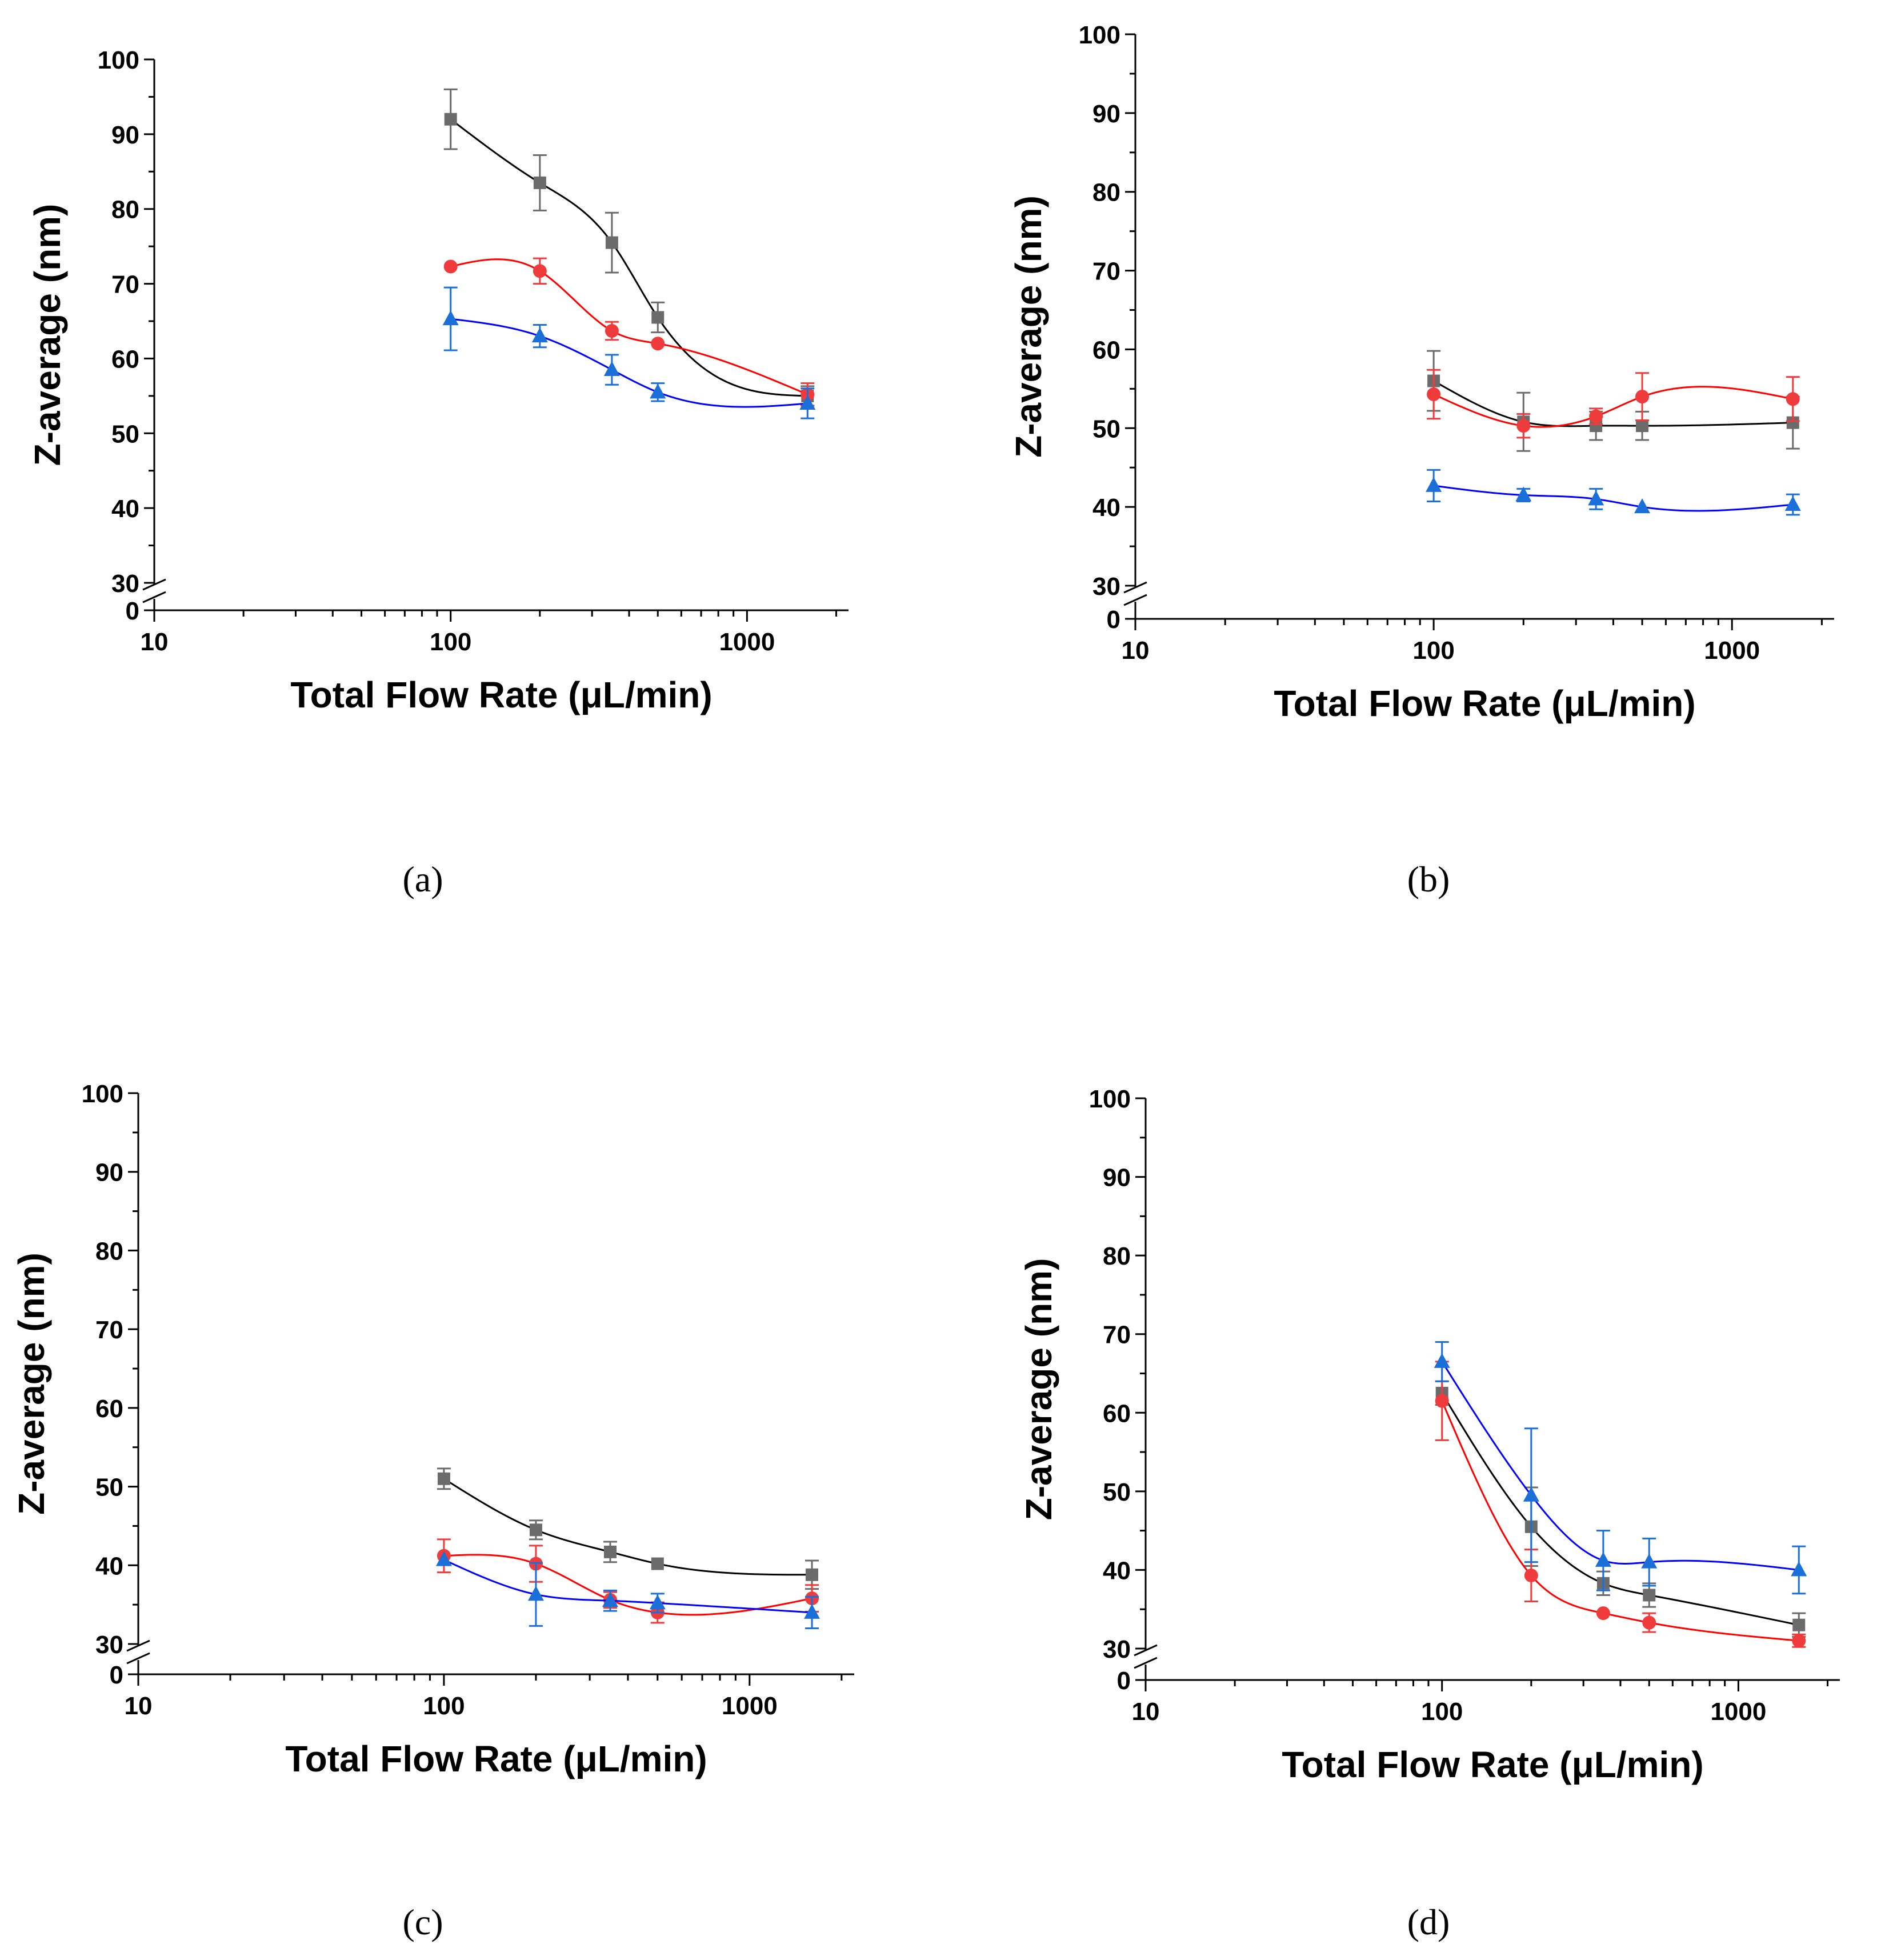 This screenshot has height=1960, width=1885. I want to click on series-square, so click(629, 247).